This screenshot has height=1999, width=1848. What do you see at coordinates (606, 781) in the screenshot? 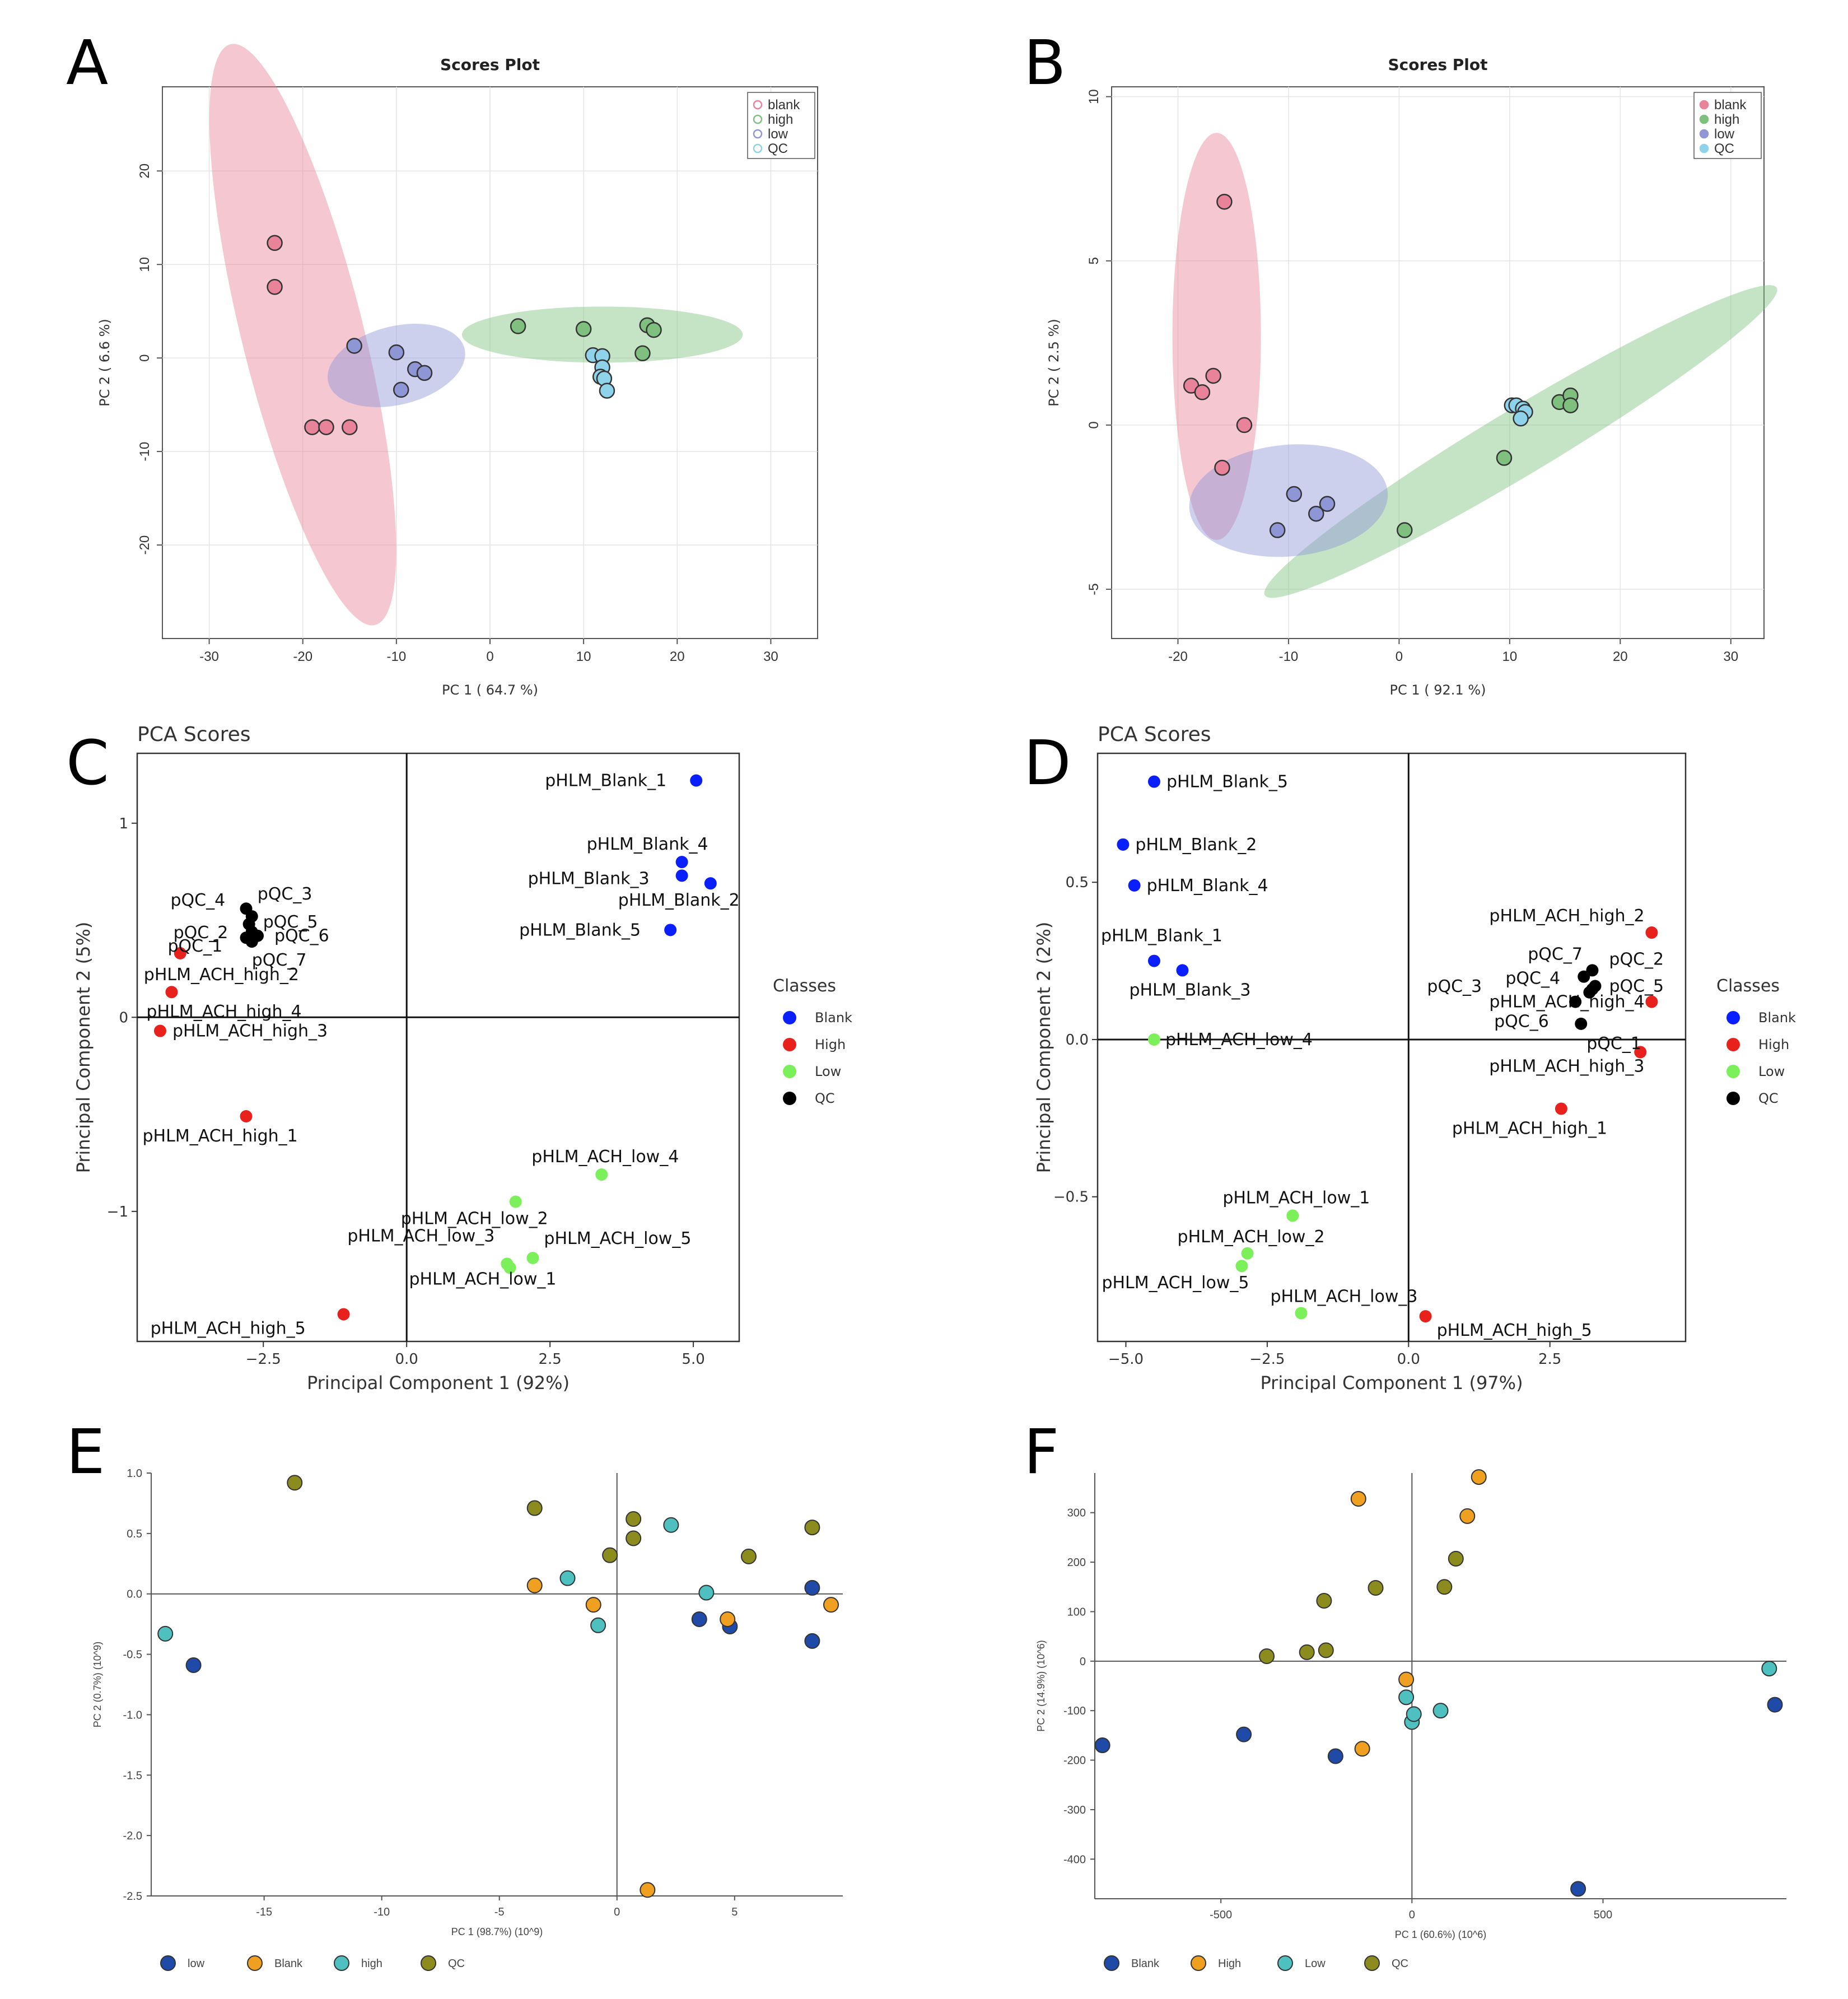
I see `point-label: pHLM_Blank_1` at bounding box center [606, 781].